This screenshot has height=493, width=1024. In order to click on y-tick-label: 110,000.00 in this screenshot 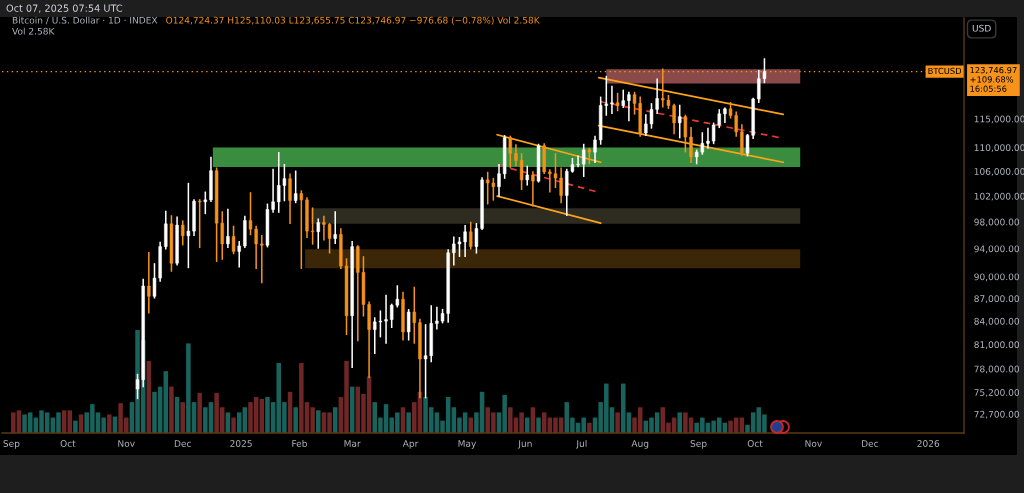, I will do `click(999, 148)`.